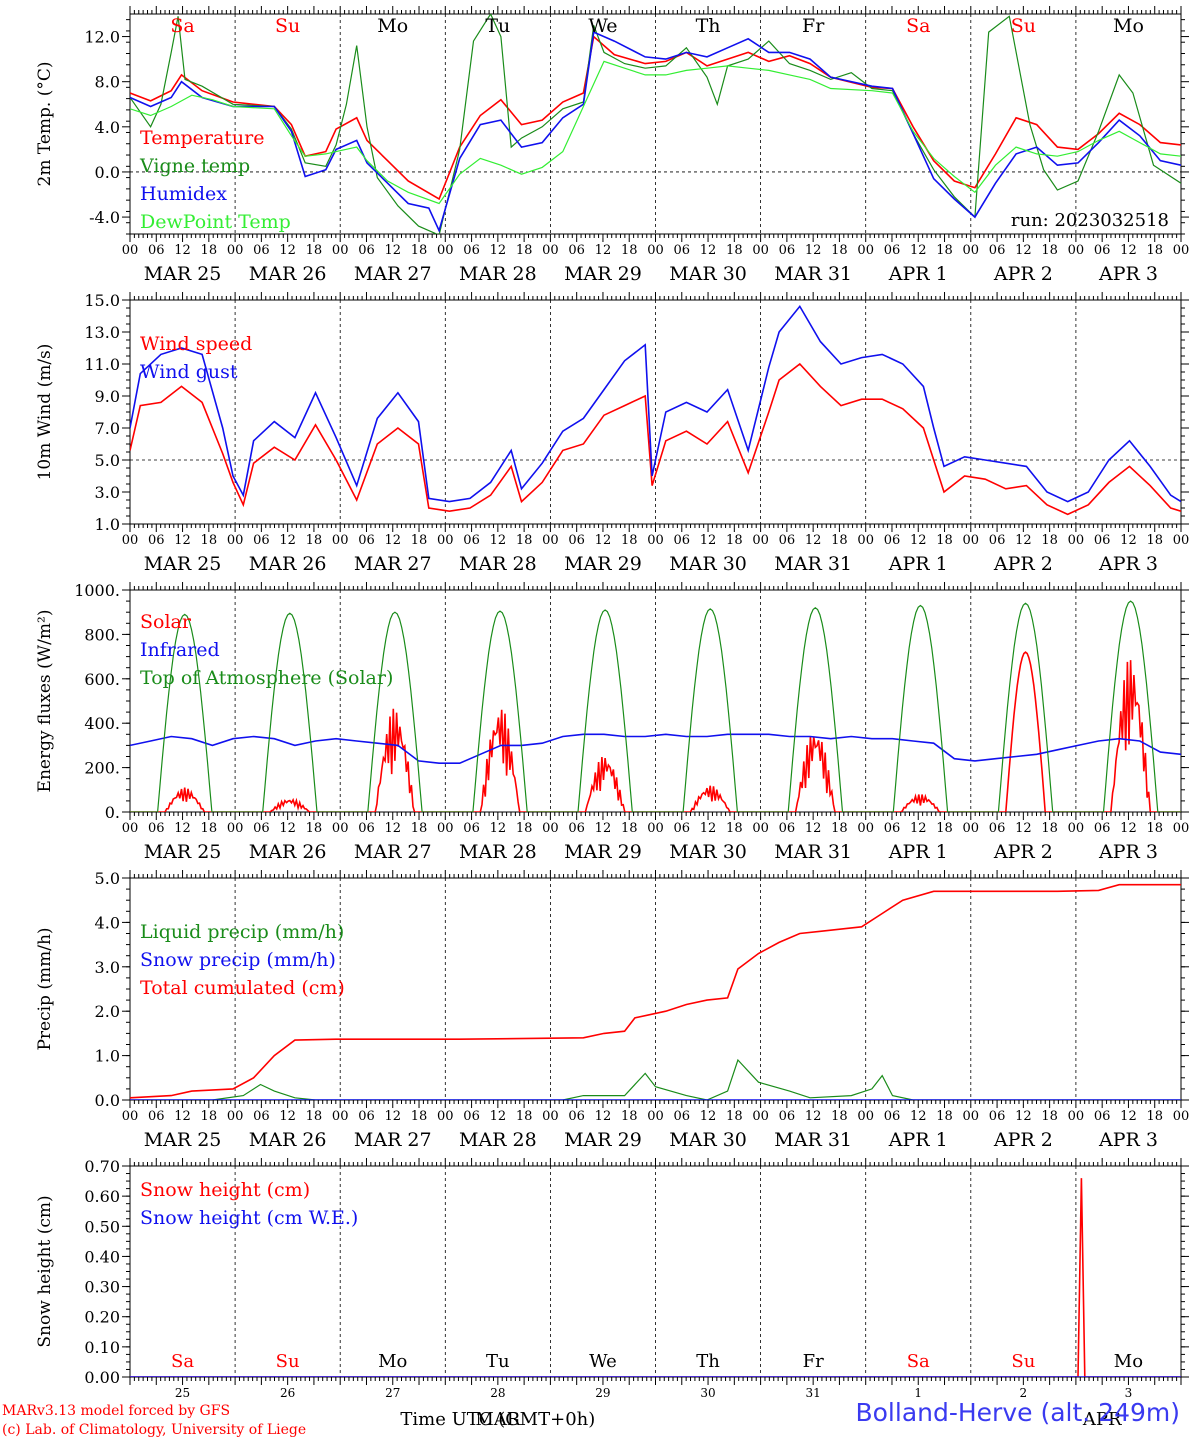 Image resolution: width=1194 pixels, height=1440 pixels. I want to click on y-tick-label: 1000., so click(97, 590).